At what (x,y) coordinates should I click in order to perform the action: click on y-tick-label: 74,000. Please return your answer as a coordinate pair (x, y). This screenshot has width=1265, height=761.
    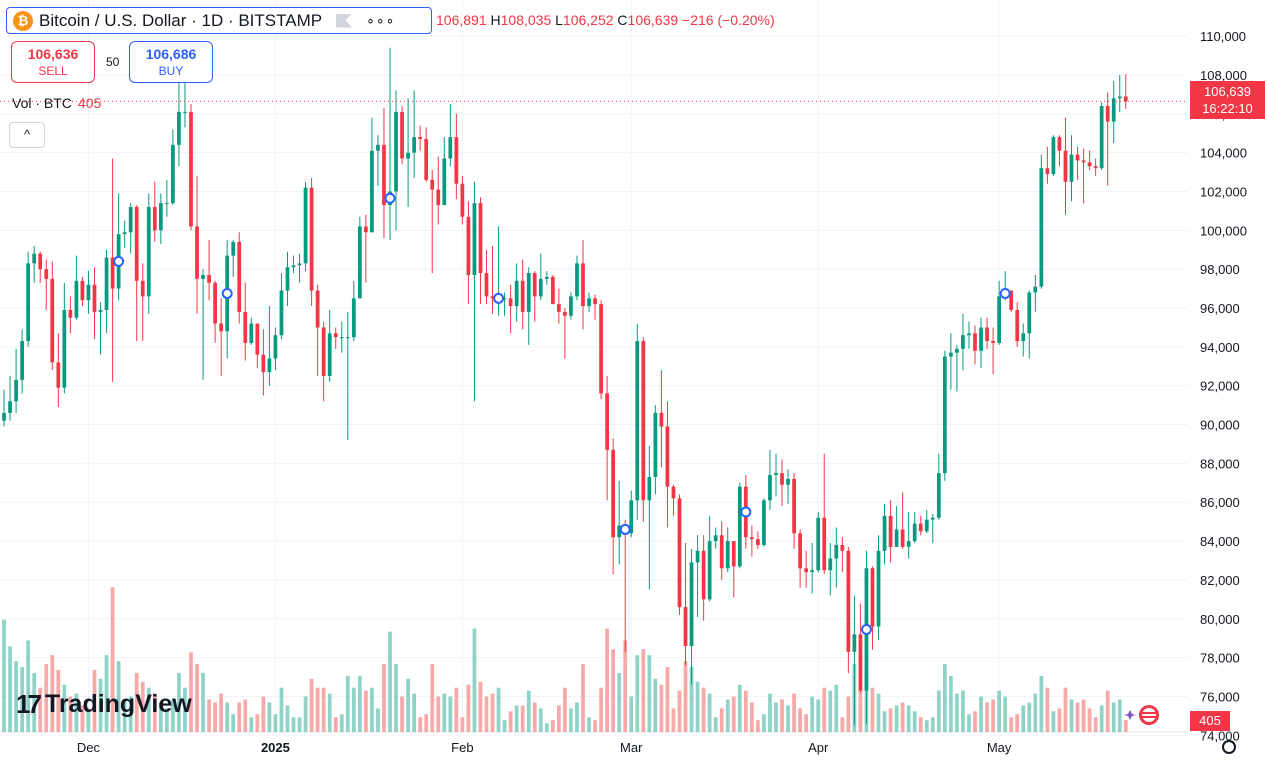
    Looking at the image, I should click on (1220, 735).